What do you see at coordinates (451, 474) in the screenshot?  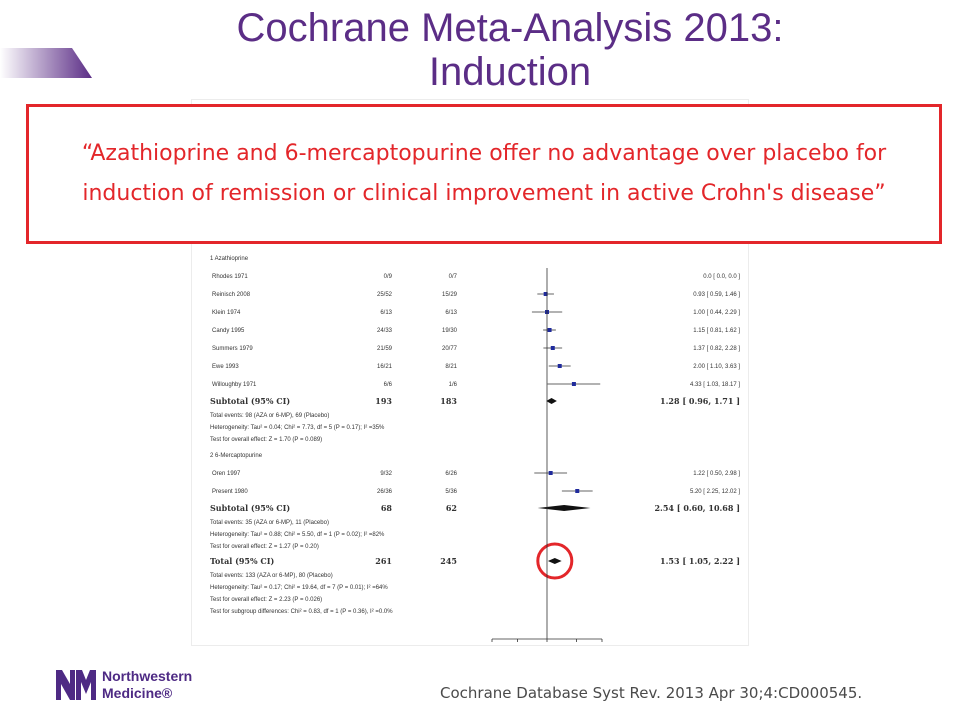 I see `forest-study-ctrl-events: 6/26` at bounding box center [451, 474].